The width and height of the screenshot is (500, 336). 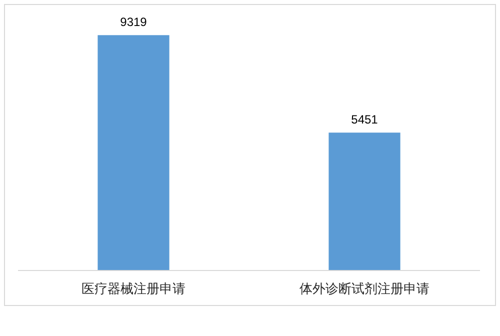 What do you see at coordinates (364, 119) in the screenshot?
I see `data-label: 5451` at bounding box center [364, 119].